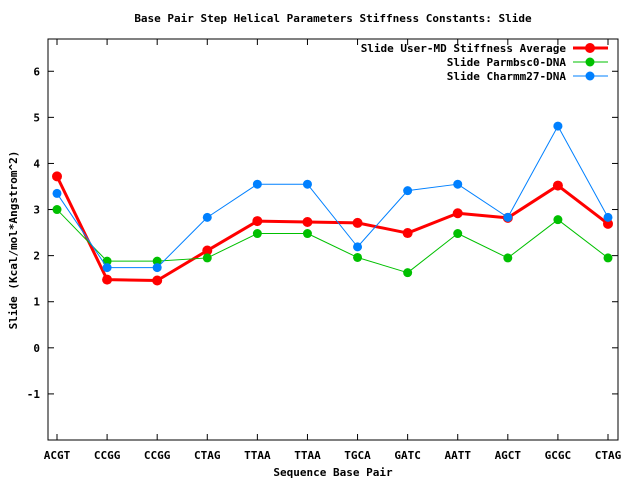  I want to click on series-line, so click(332, 241).